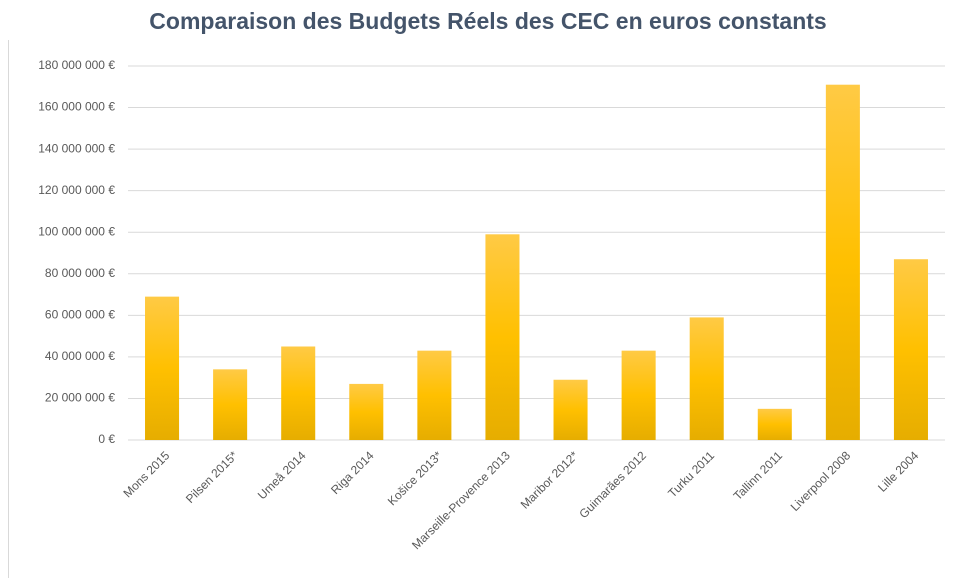  What do you see at coordinates (415, 478) in the screenshot?
I see `x-tick-label: Košice 2013*` at bounding box center [415, 478].